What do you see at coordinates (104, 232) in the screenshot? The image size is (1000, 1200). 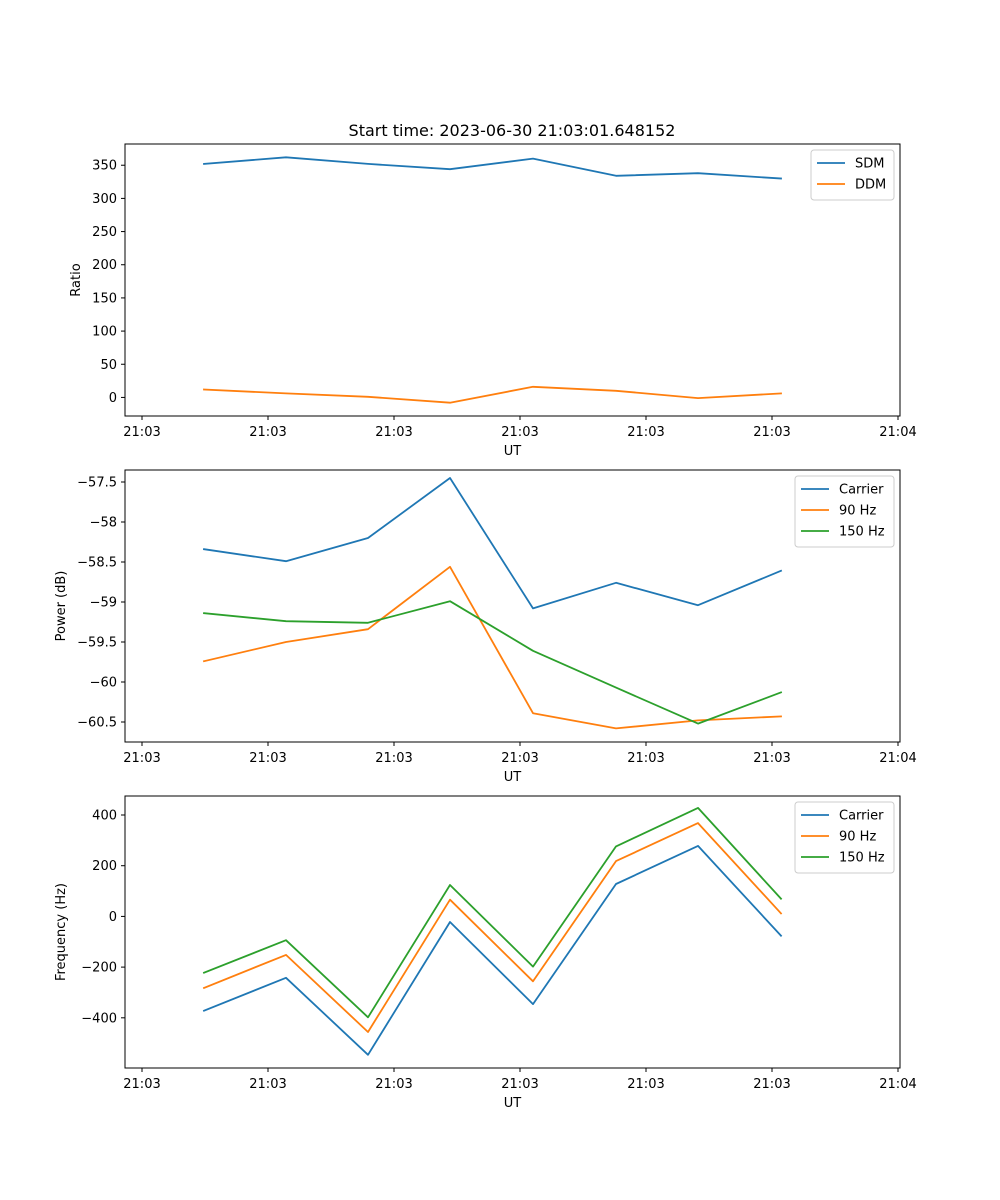 I see `y-tick-label: 250` at bounding box center [104, 232].